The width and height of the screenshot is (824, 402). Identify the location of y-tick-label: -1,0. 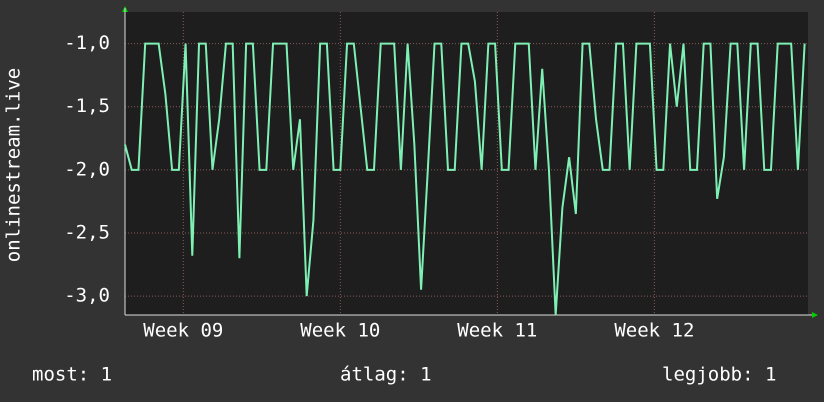
(87, 43).